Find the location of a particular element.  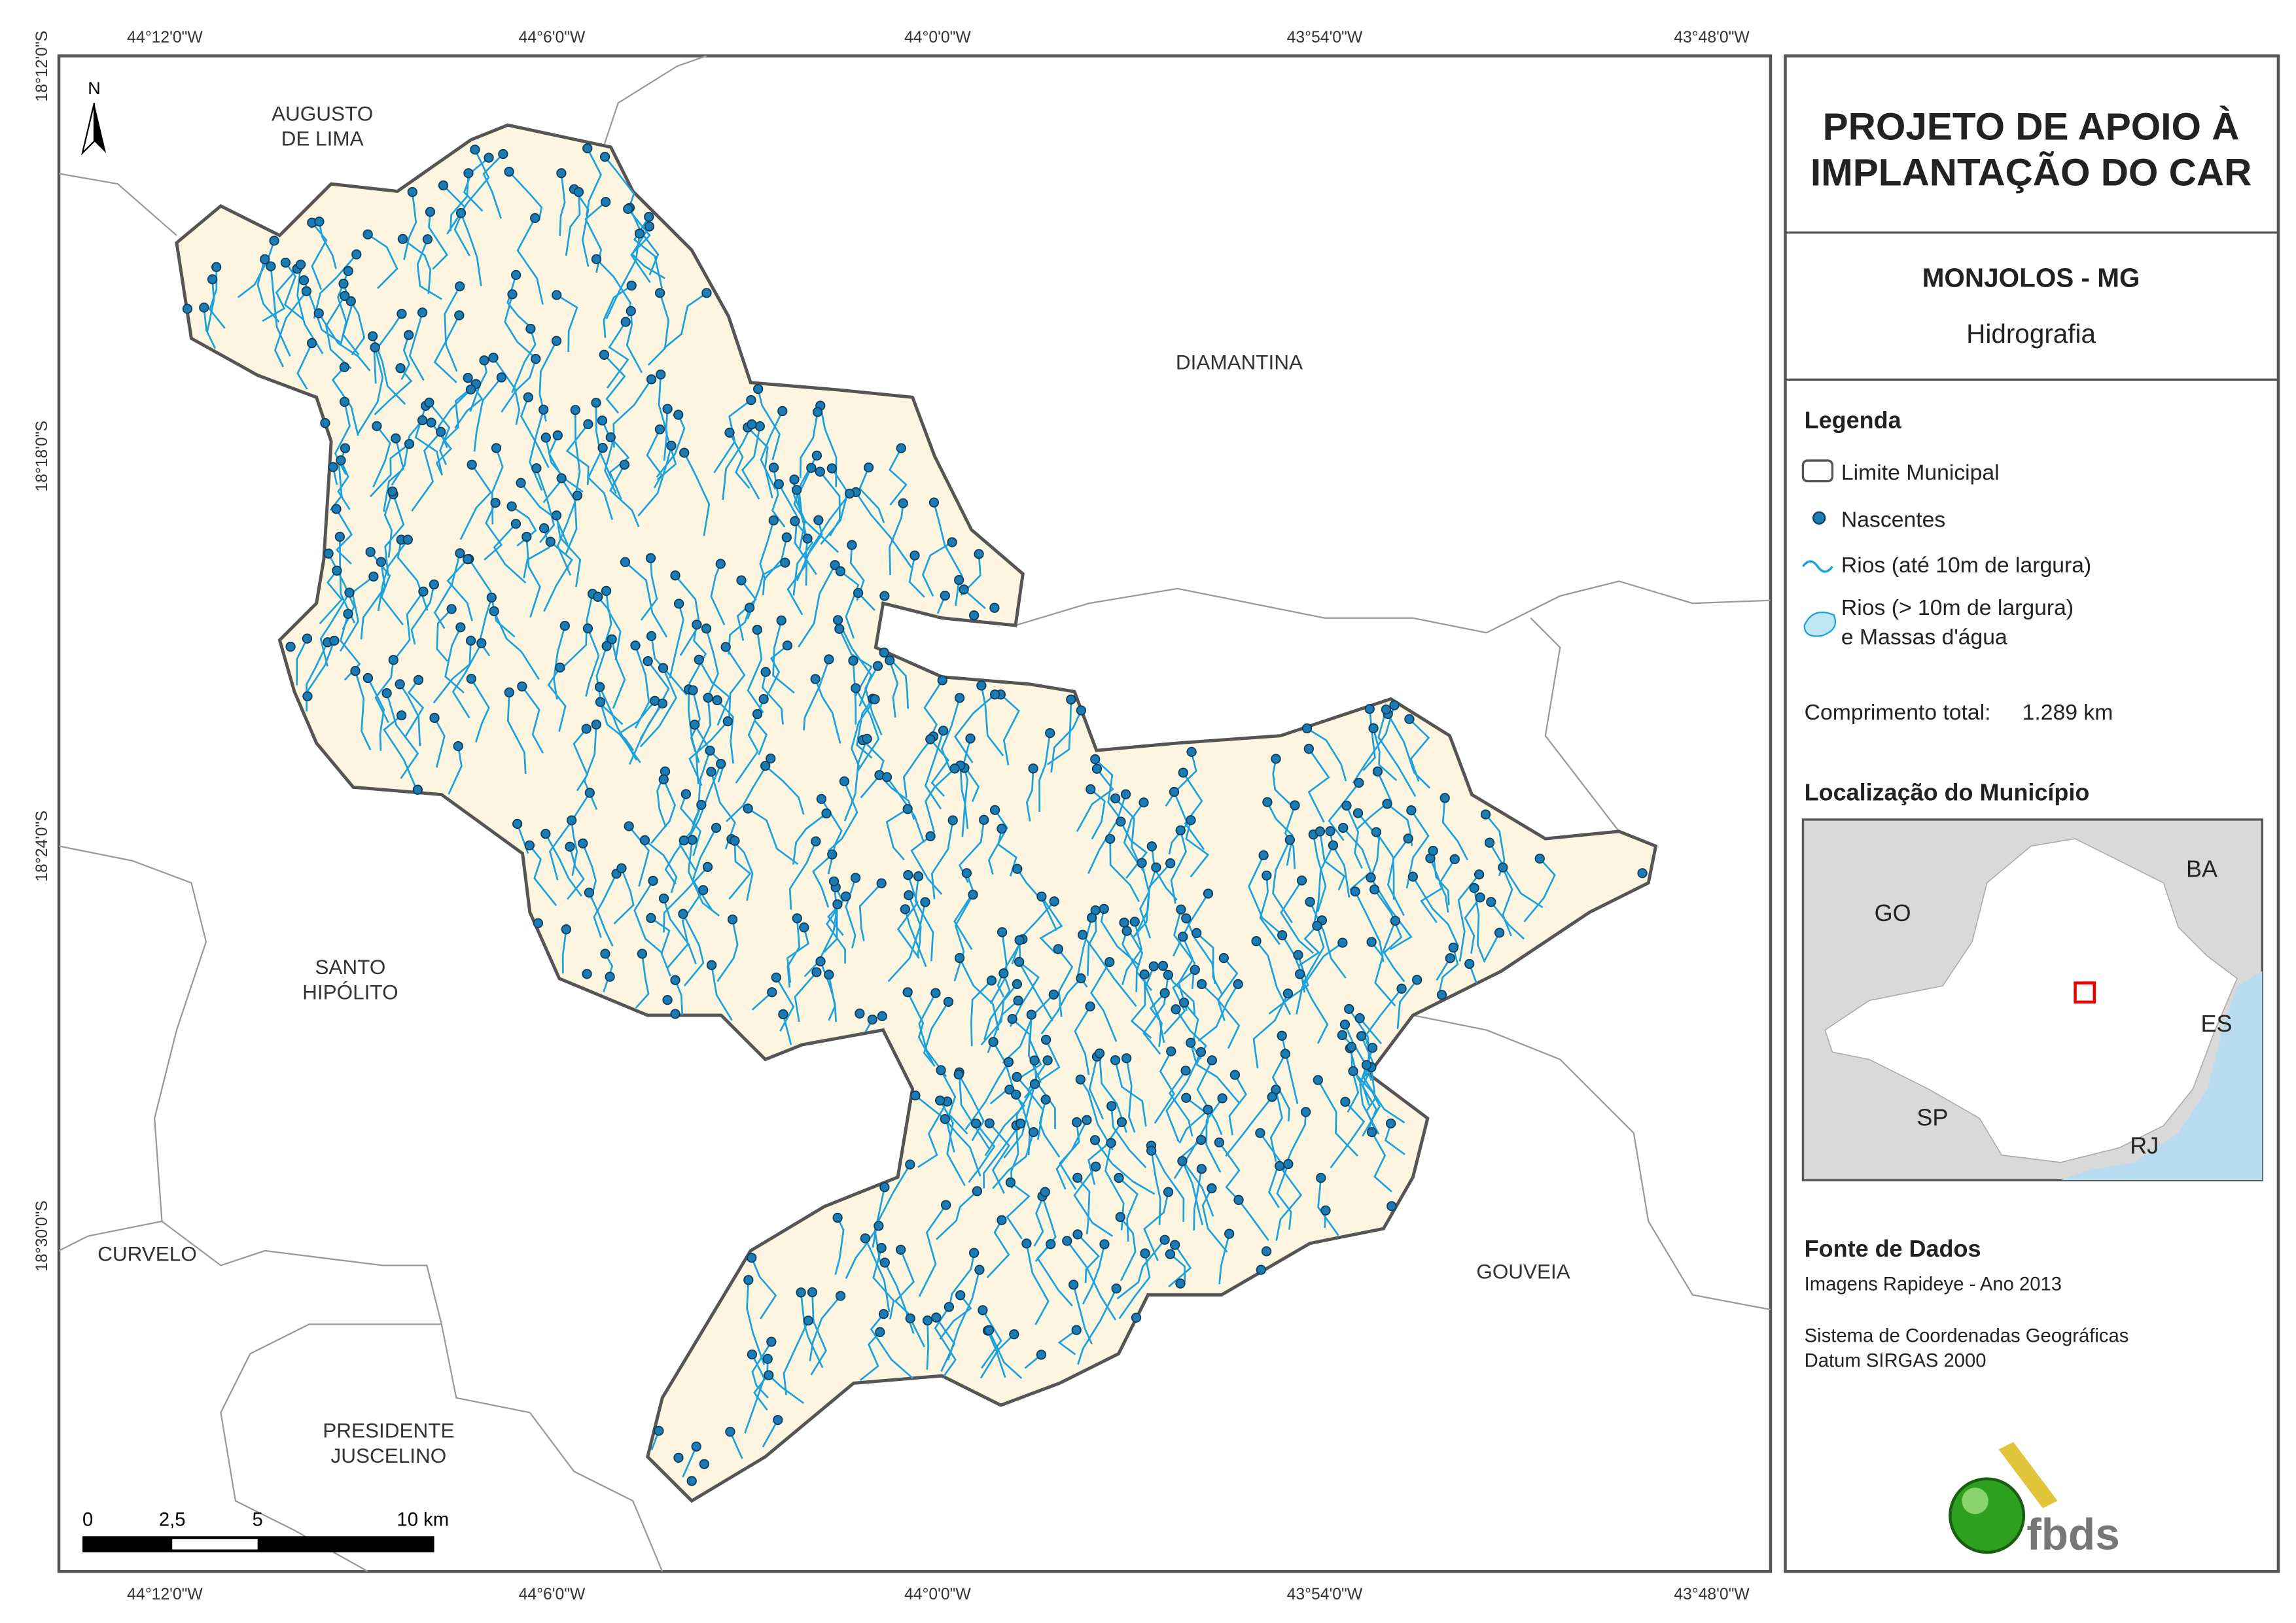

state-label: BA is located at coordinates (2201, 869).